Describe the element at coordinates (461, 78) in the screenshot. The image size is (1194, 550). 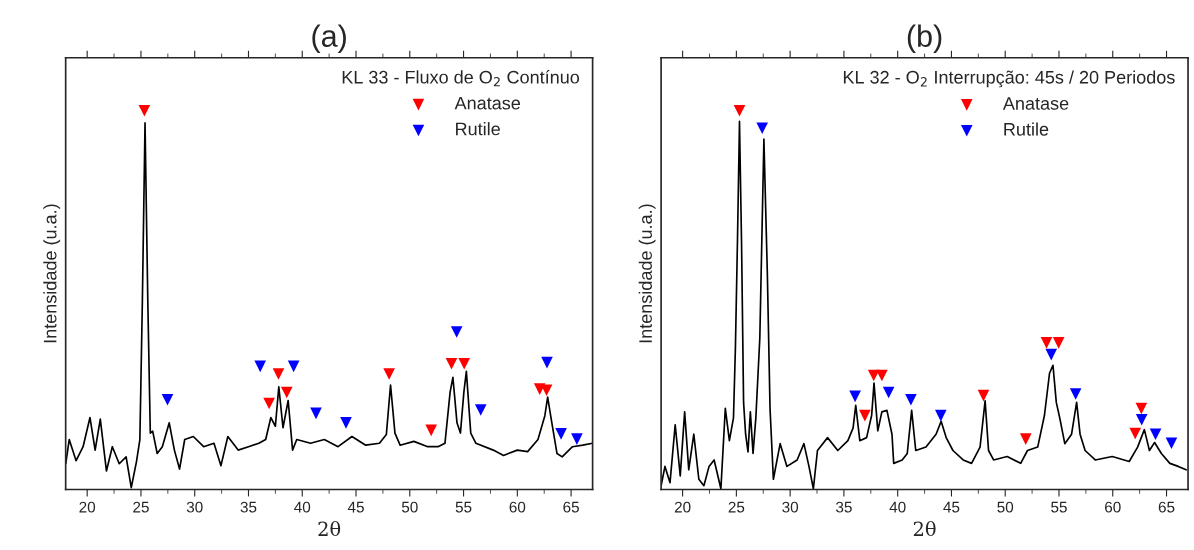
I see `legend-title: KL 33 - Fluxo de O$_{2}$ Contínuo` at that location.